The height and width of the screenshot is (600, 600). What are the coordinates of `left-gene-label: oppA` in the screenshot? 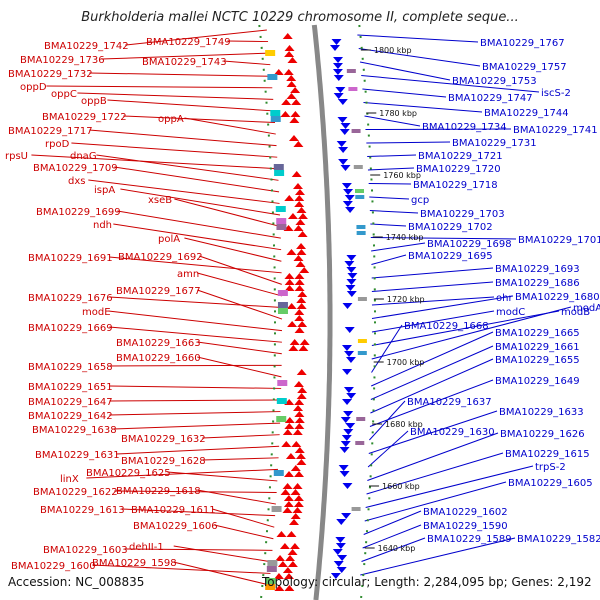 It's located at (171, 119).